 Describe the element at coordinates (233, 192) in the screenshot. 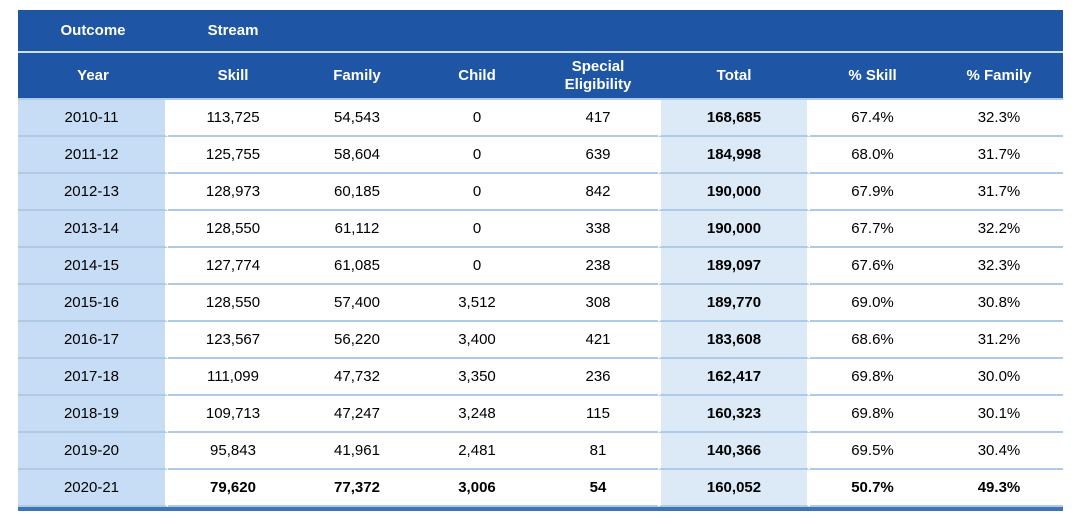

I see `cell-skill: 128,973` at that location.